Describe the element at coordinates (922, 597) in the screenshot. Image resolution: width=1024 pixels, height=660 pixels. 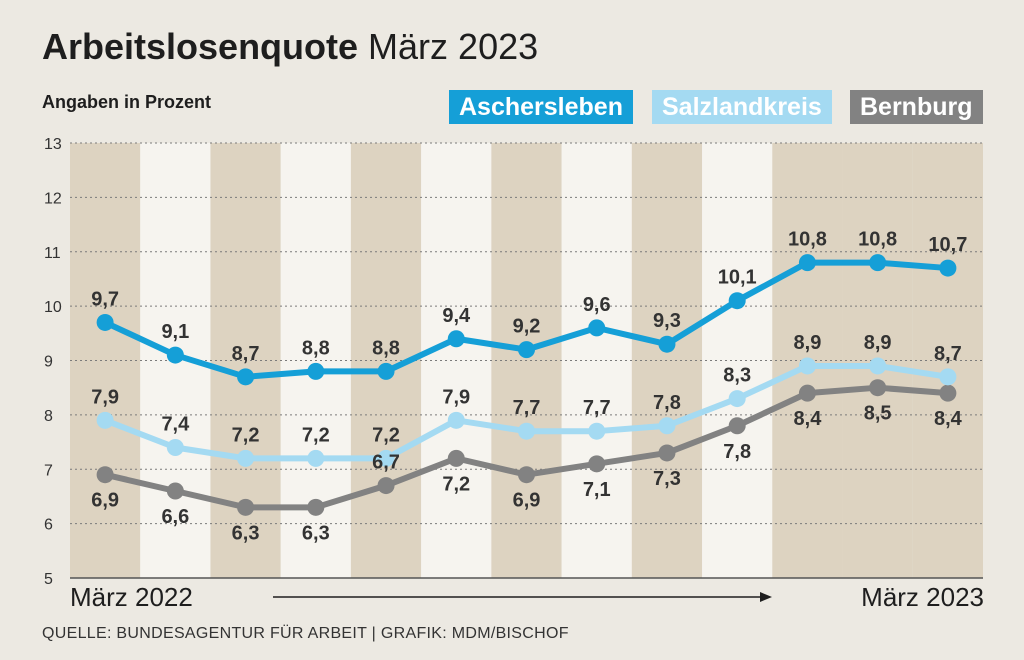
I see `x-axis-end-label: März 2023` at that location.